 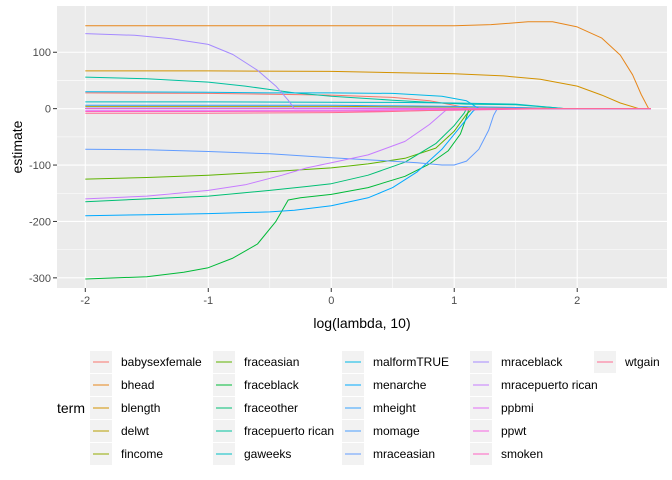 I want to click on legend-item-fraceother: fraceother, so click(x=255, y=408).